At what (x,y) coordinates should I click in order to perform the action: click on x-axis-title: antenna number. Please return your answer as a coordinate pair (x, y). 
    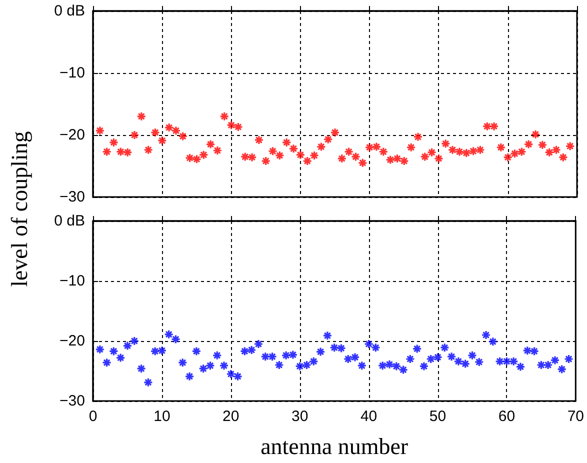
    Looking at the image, I should click on (334, 446).